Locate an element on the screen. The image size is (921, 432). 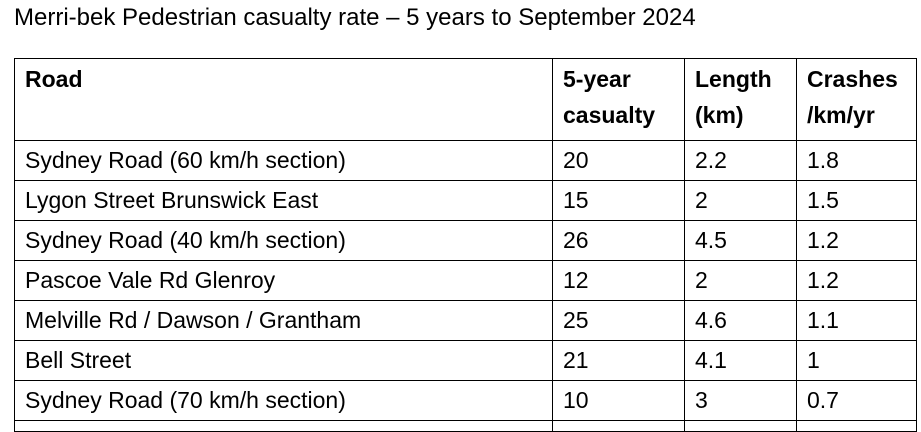
header-text: /km/yr is located at coordinates (841, 115).